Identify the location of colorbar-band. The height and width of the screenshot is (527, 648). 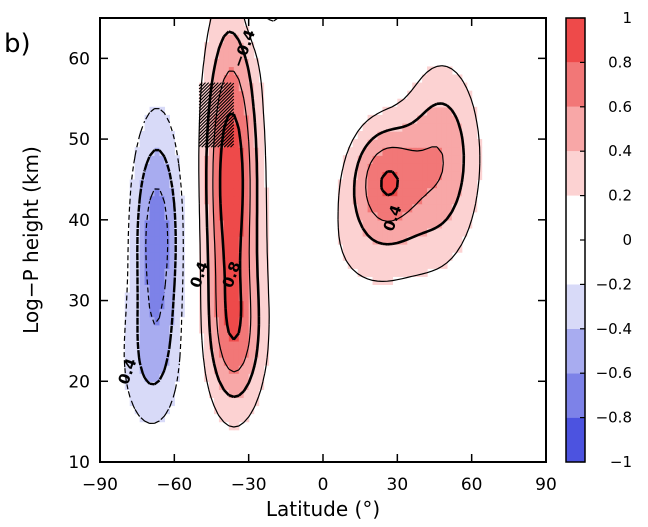
(575, 351).